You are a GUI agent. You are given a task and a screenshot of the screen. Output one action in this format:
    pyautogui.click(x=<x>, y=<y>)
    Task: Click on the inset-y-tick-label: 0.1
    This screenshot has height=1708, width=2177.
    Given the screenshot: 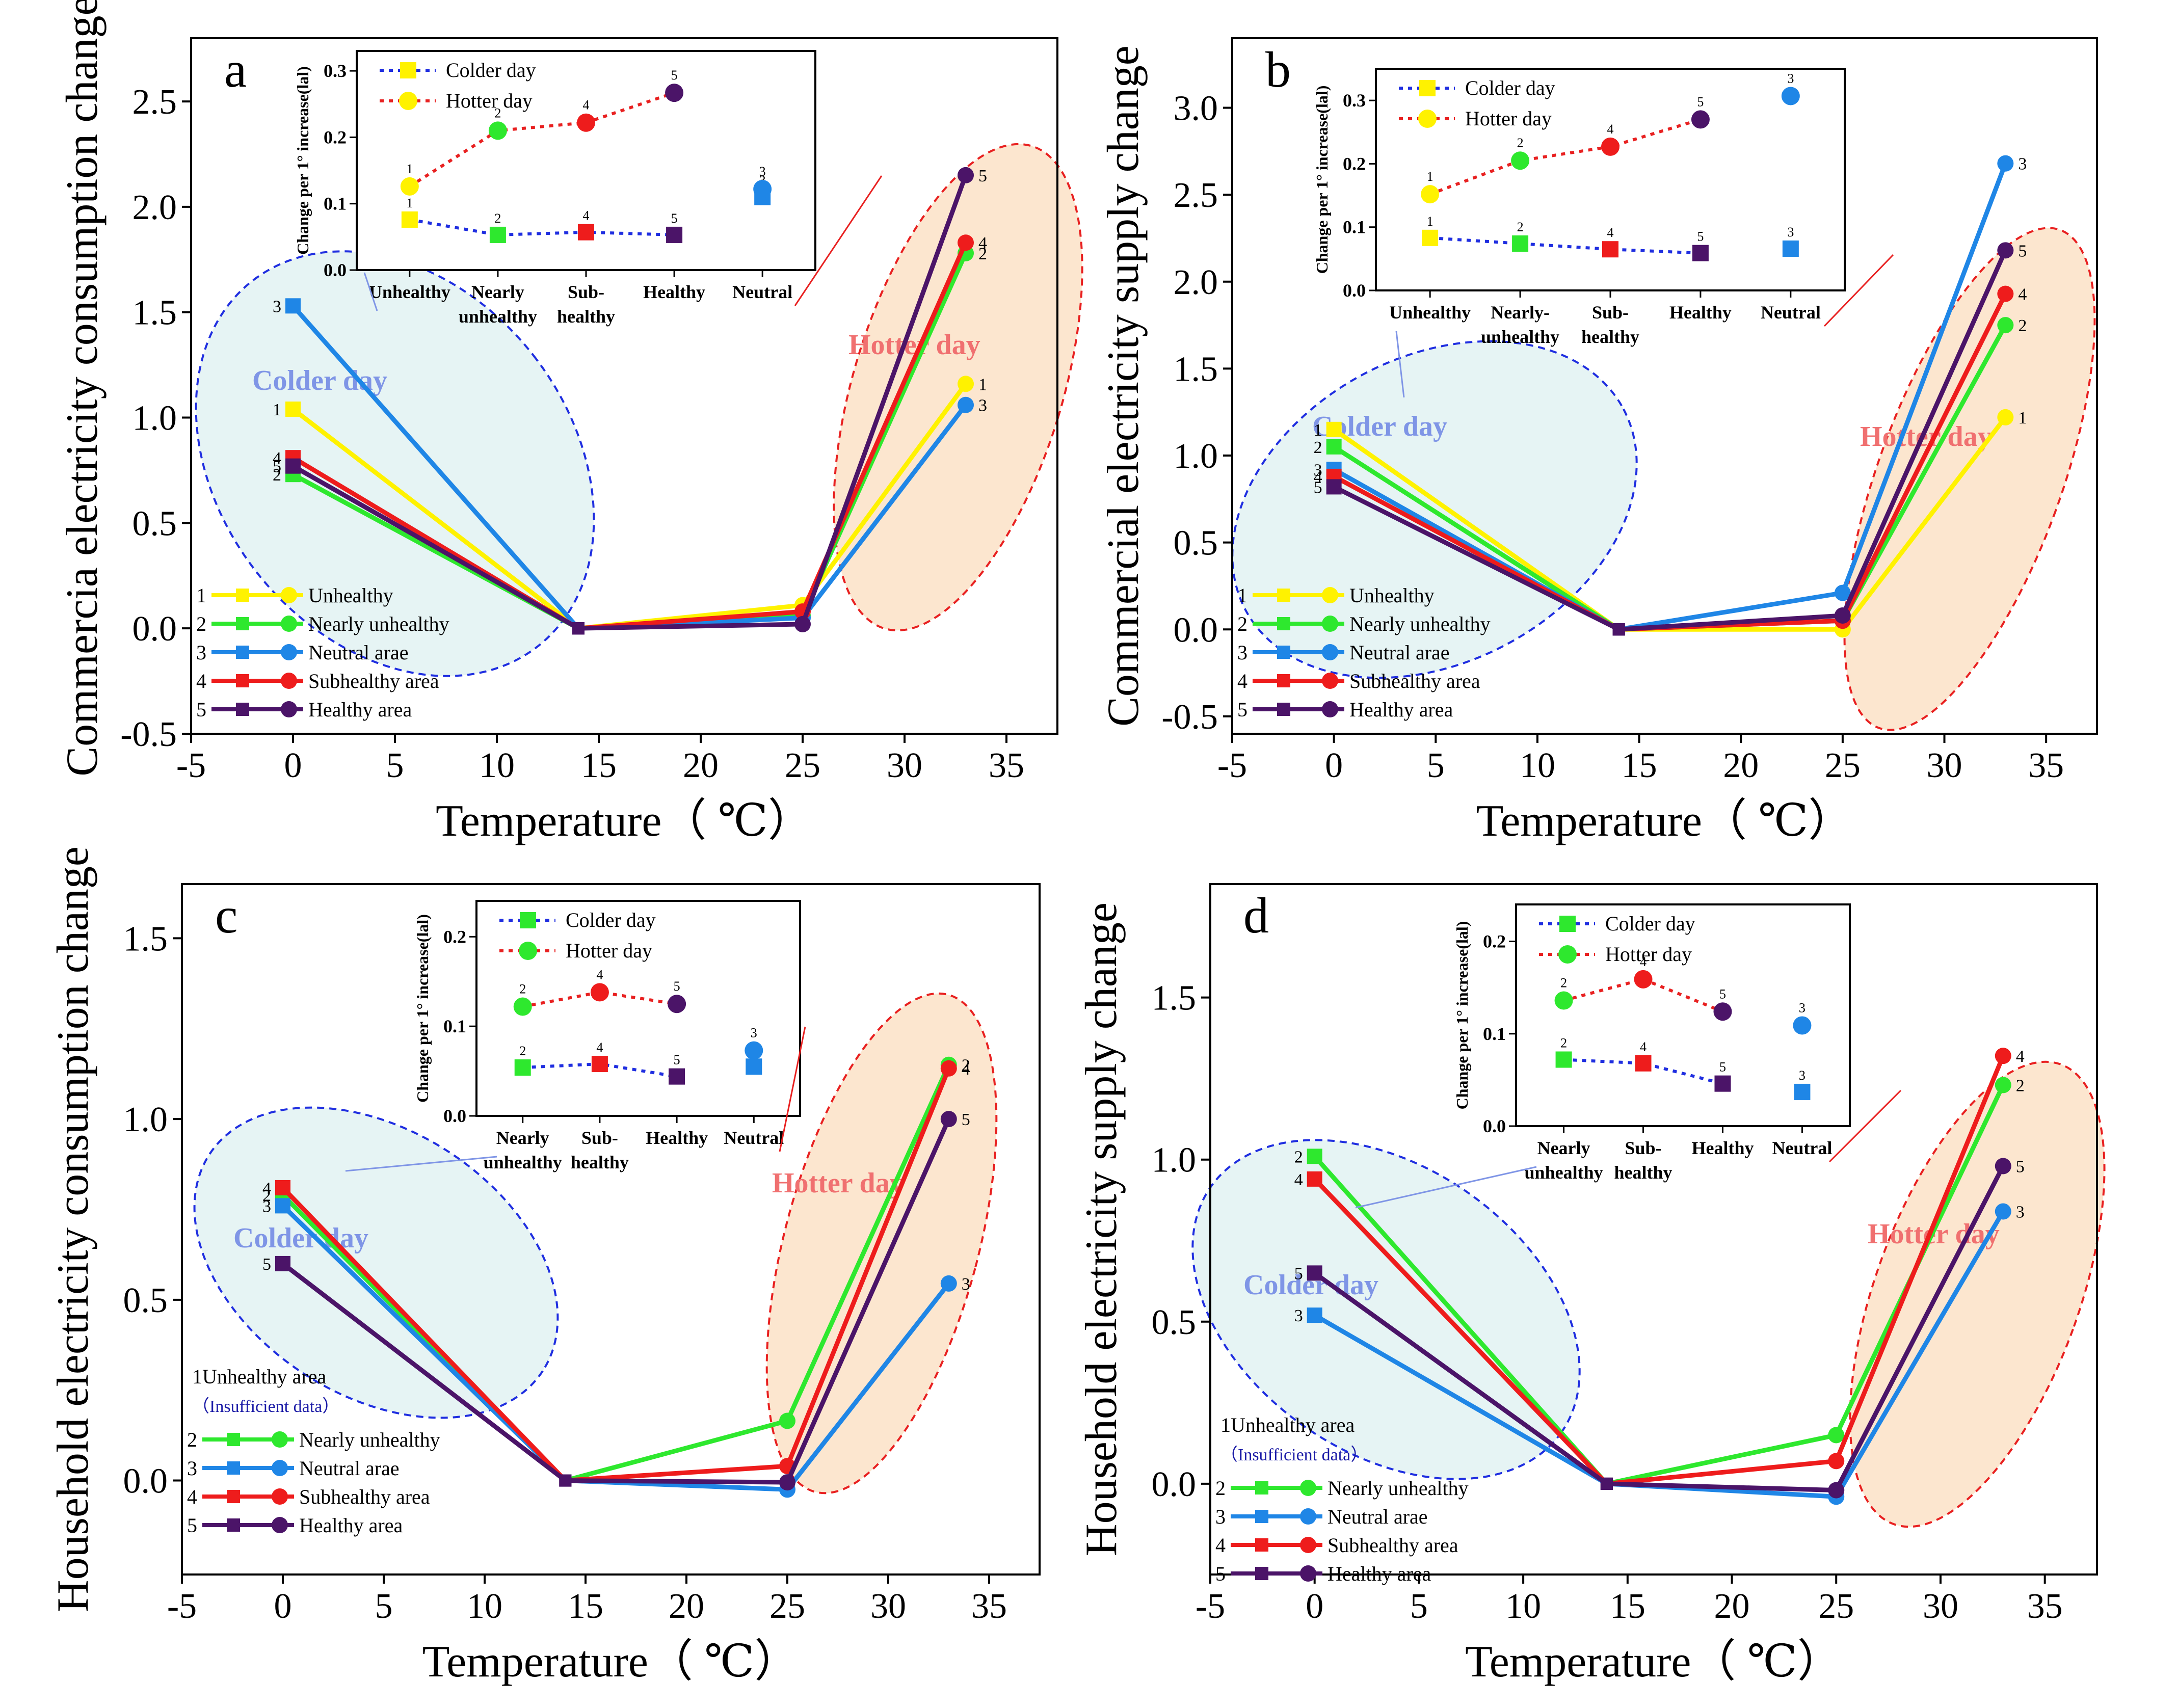 What is the action you would take?
    pyautogui.click(x=455, y=1026)
    